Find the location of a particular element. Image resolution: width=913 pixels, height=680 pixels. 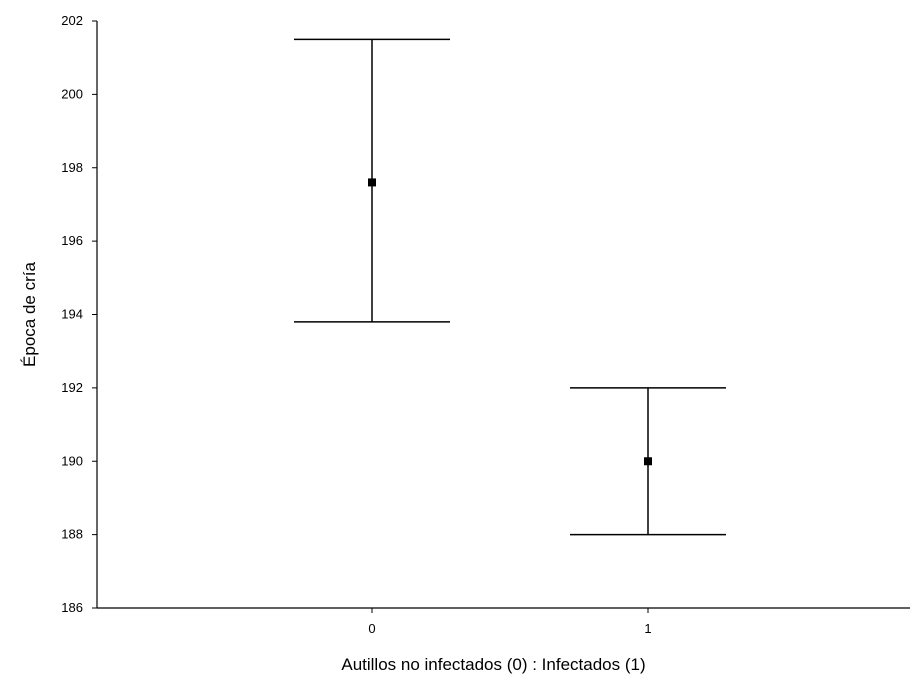

y-tick-label: 186 is located at coordinates (72, 607).